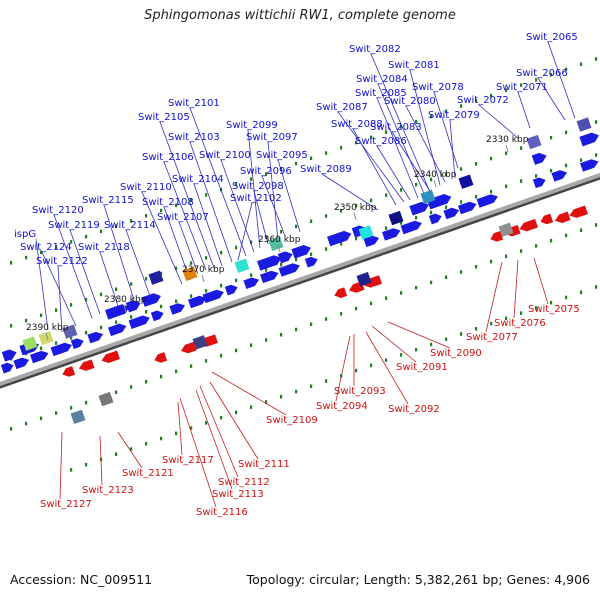  Describe the element at coordinates (507, 140) in the screenshot. I see `kbp-marker: 2330 kbp` at that location.